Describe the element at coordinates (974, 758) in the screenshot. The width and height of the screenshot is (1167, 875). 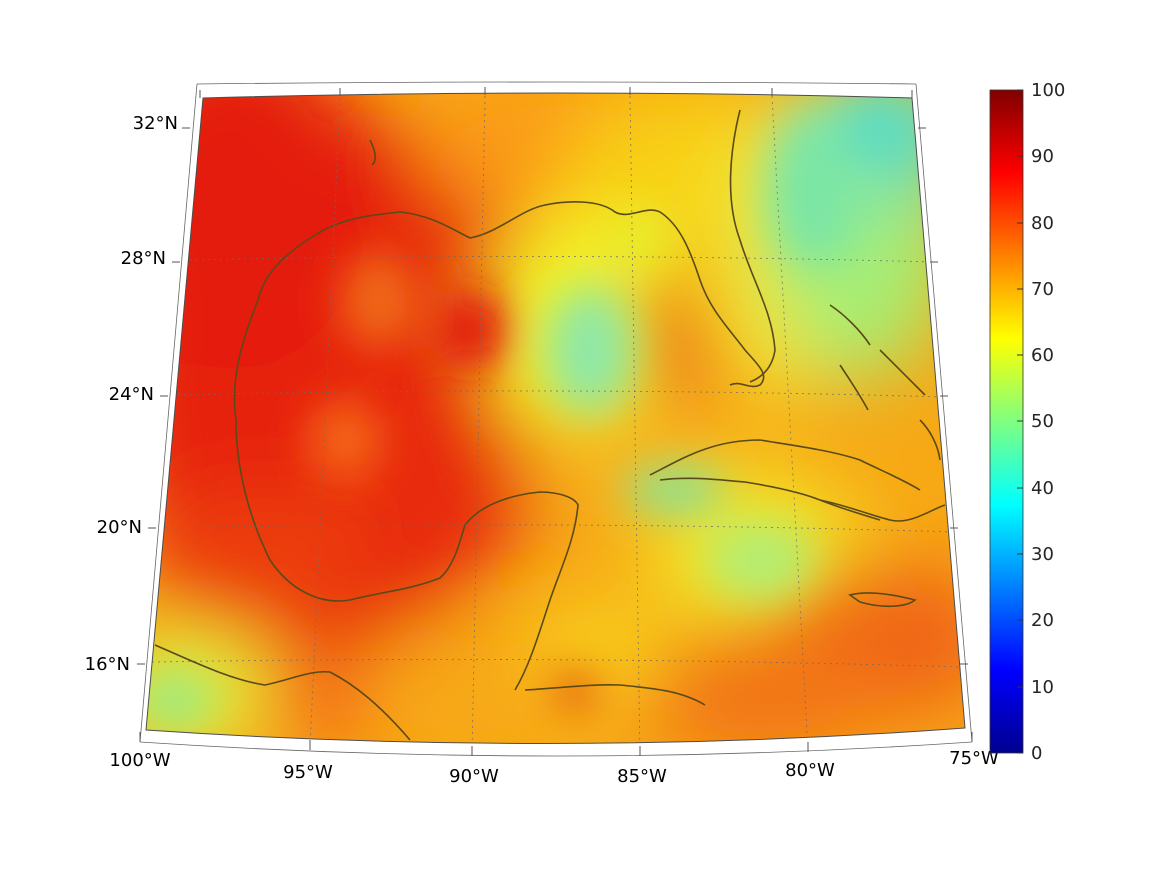
I see `lon-label-75: 75°W` at that location.